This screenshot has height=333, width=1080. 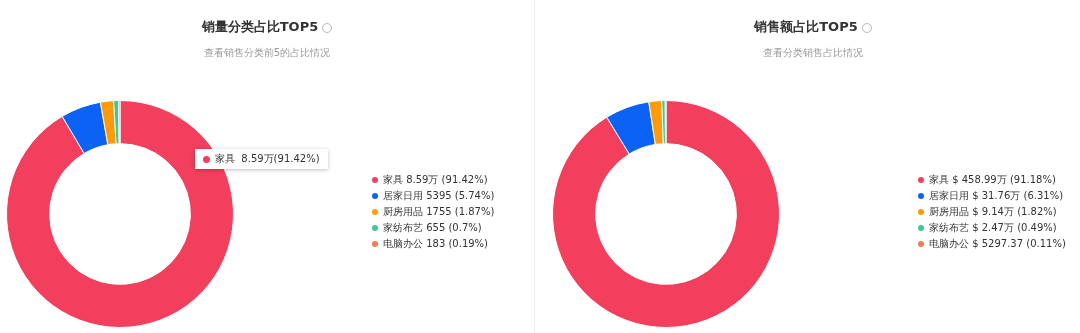 I want to click on legend-label: 居家日用 5395 (5.74%), so click(x=438, y=196).